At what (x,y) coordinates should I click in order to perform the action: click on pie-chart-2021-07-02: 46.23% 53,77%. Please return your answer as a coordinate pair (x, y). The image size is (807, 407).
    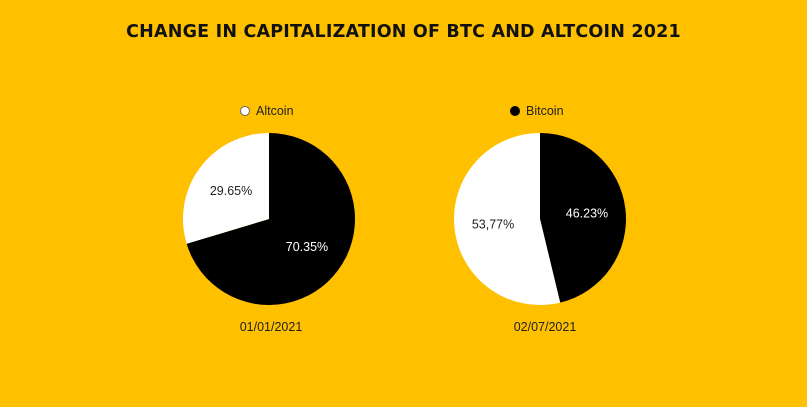
    Looking at the image, I should click on (540, 219).